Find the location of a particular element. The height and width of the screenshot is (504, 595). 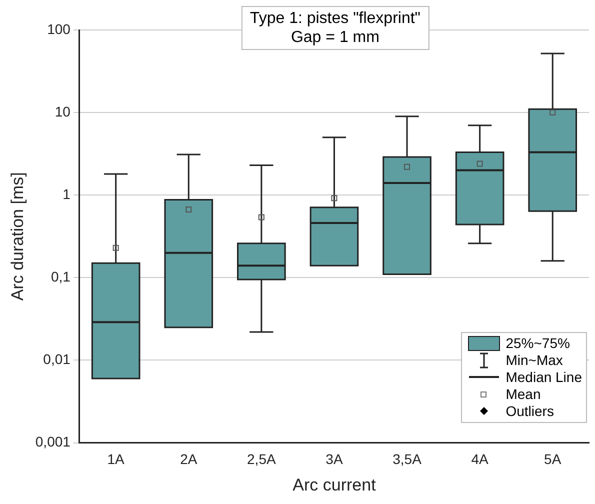

chart-title: Type 1: pistes "flexprint" Gap = 1 mm is located at coordinates (335, 28).